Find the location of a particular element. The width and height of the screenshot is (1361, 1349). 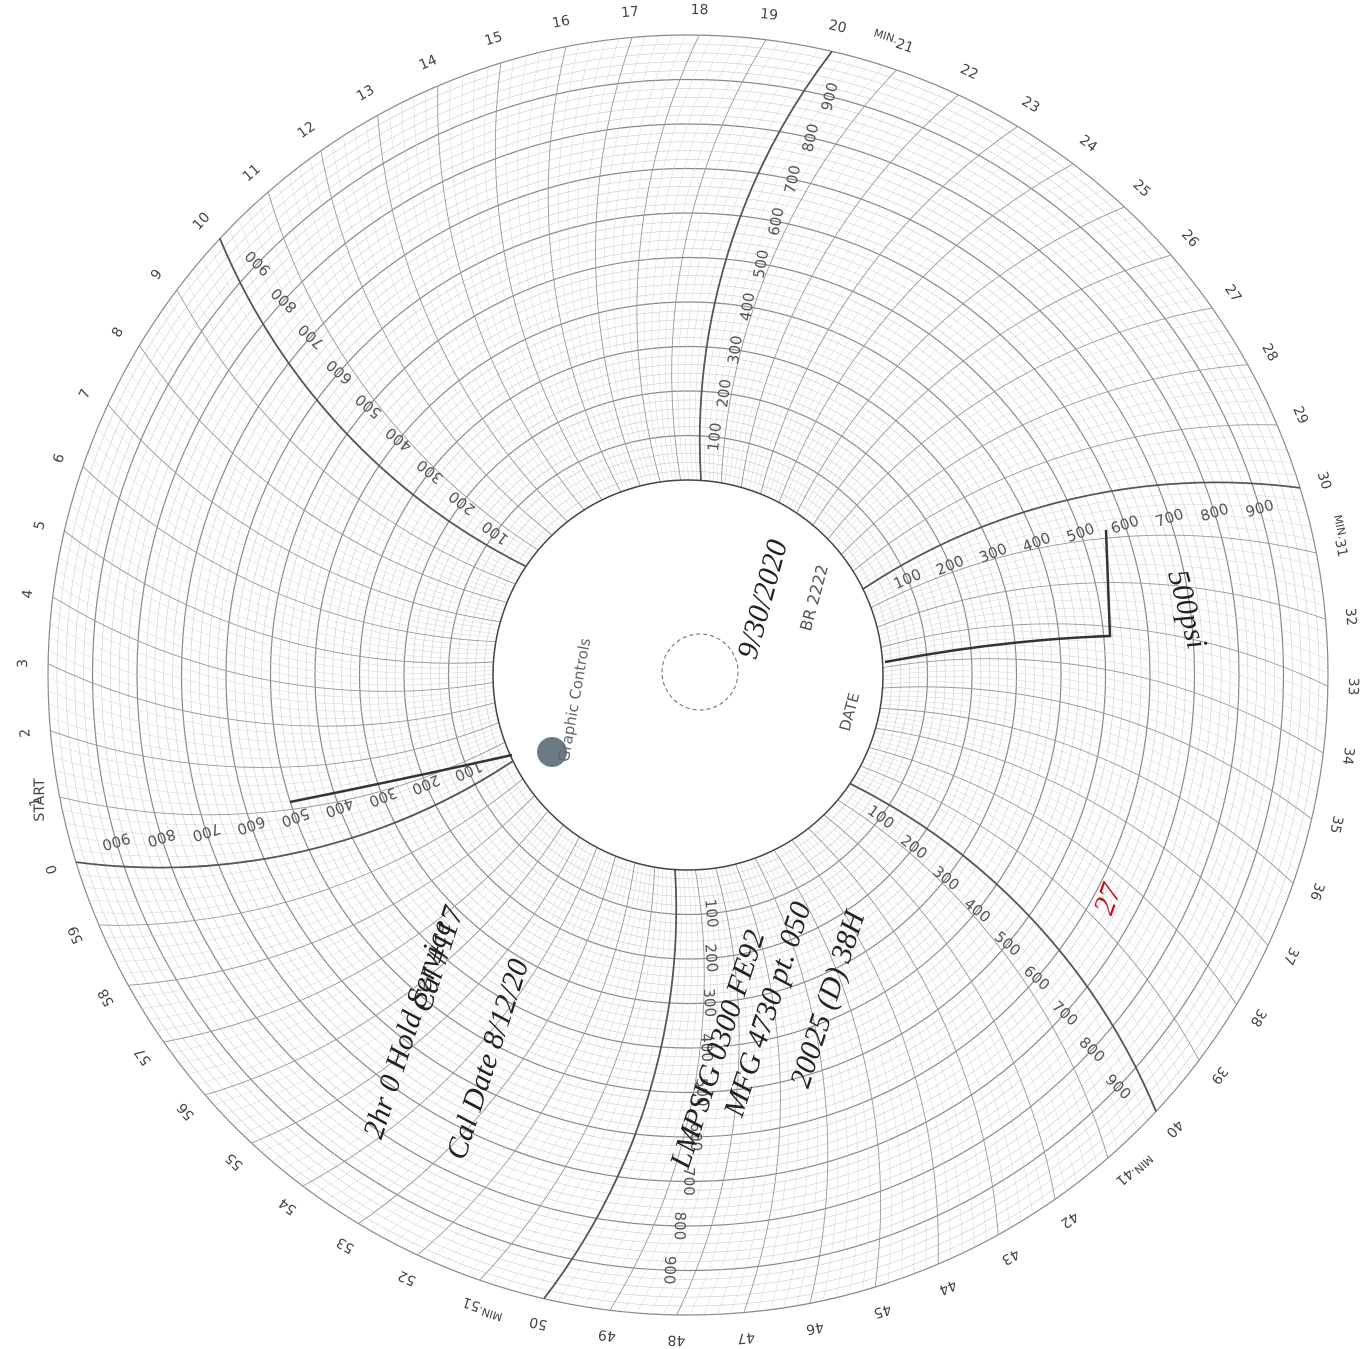

scale-label: 600 is located at coordinates (696, 1136).